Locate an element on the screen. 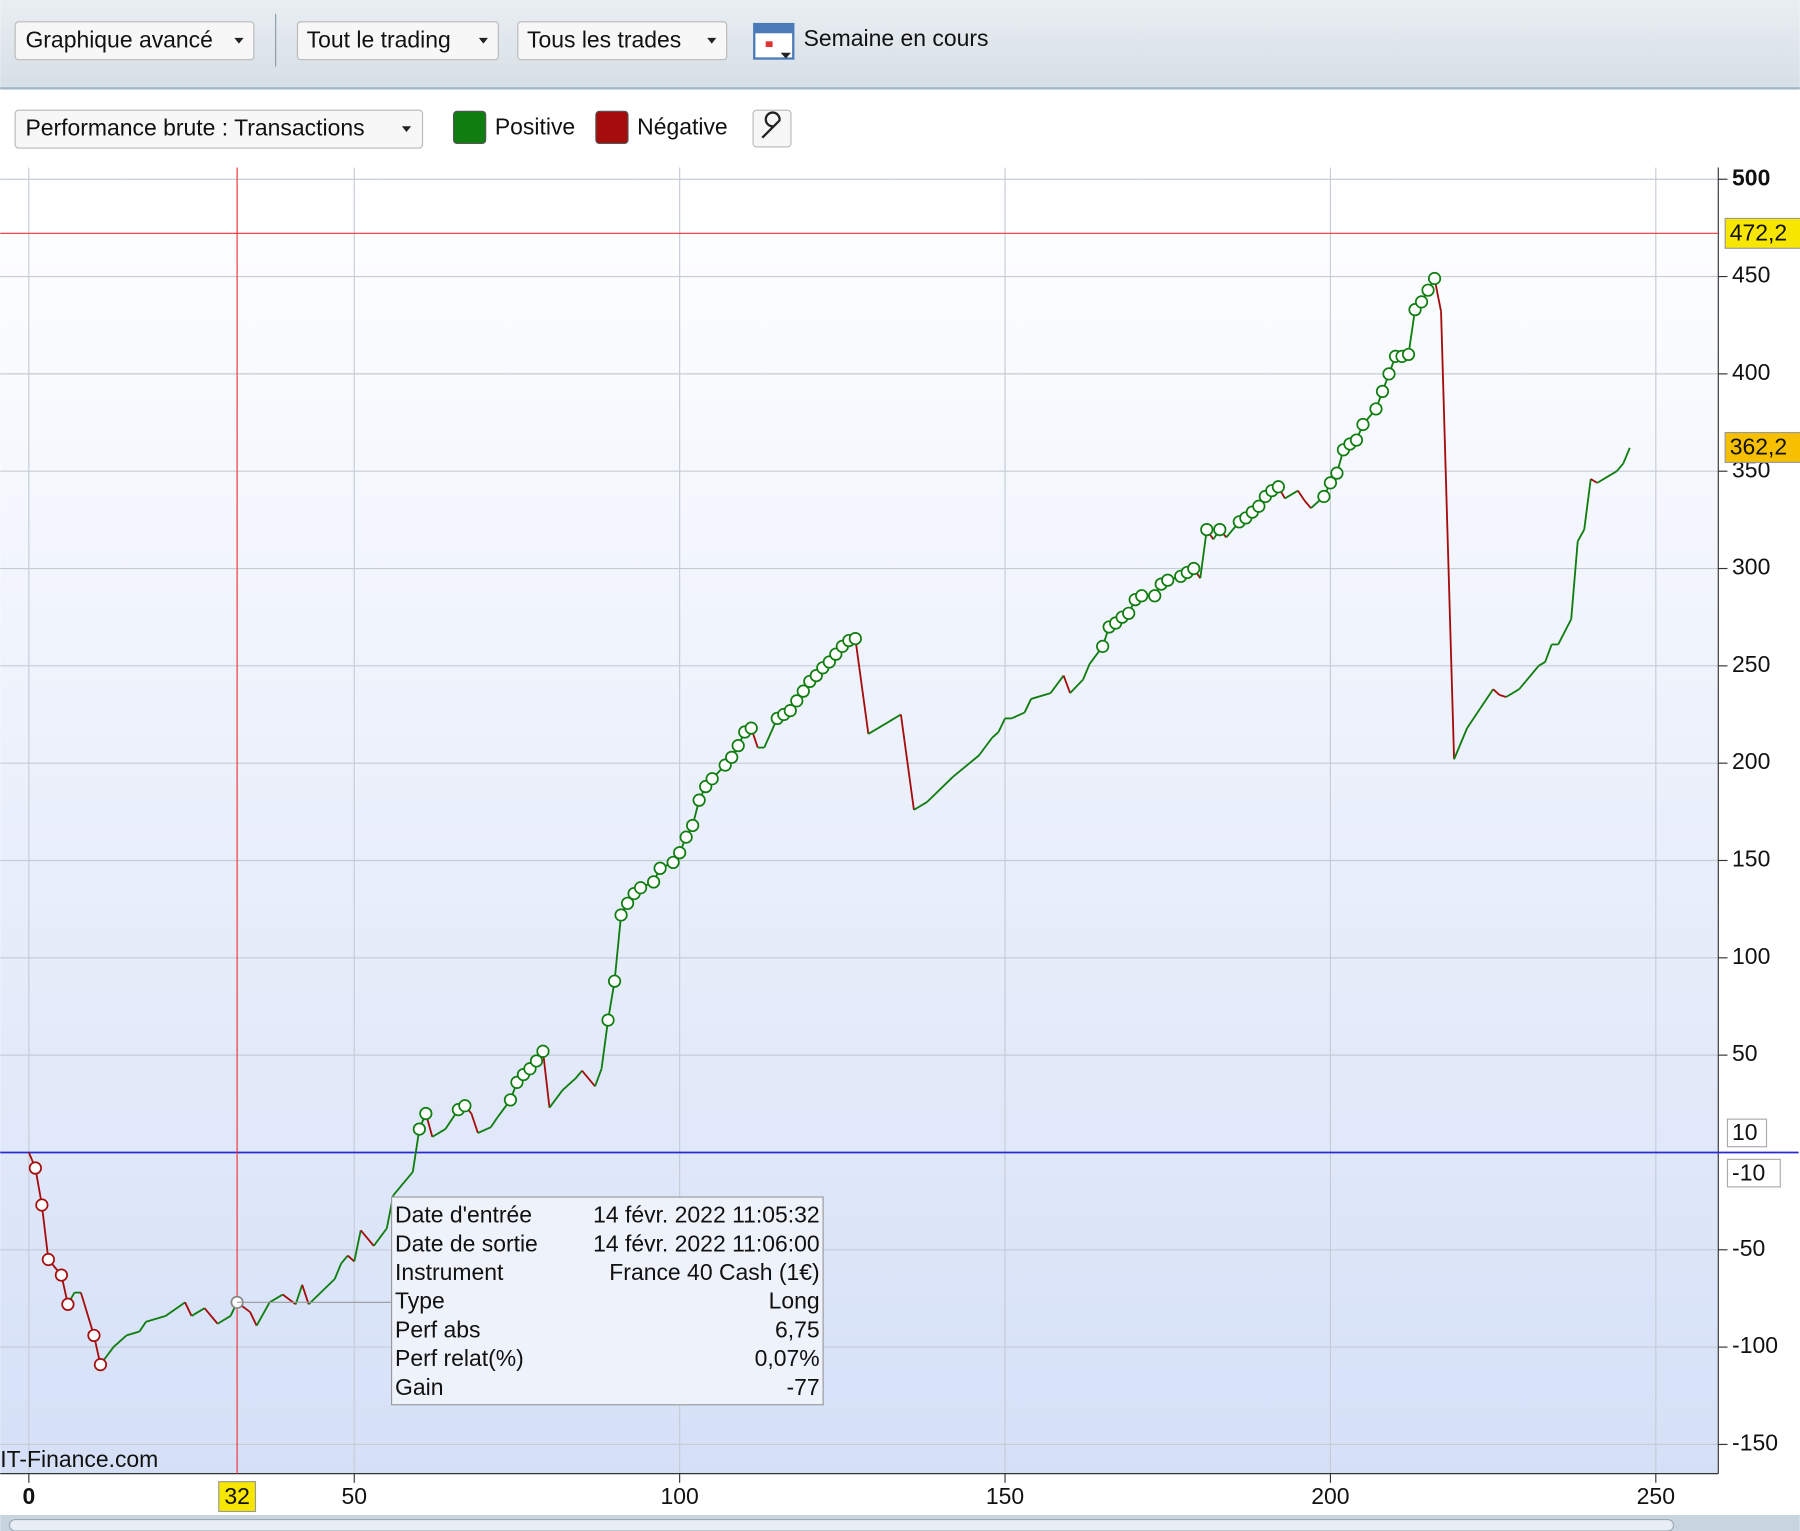  calendar-icon is located at coordinates (774, 41).